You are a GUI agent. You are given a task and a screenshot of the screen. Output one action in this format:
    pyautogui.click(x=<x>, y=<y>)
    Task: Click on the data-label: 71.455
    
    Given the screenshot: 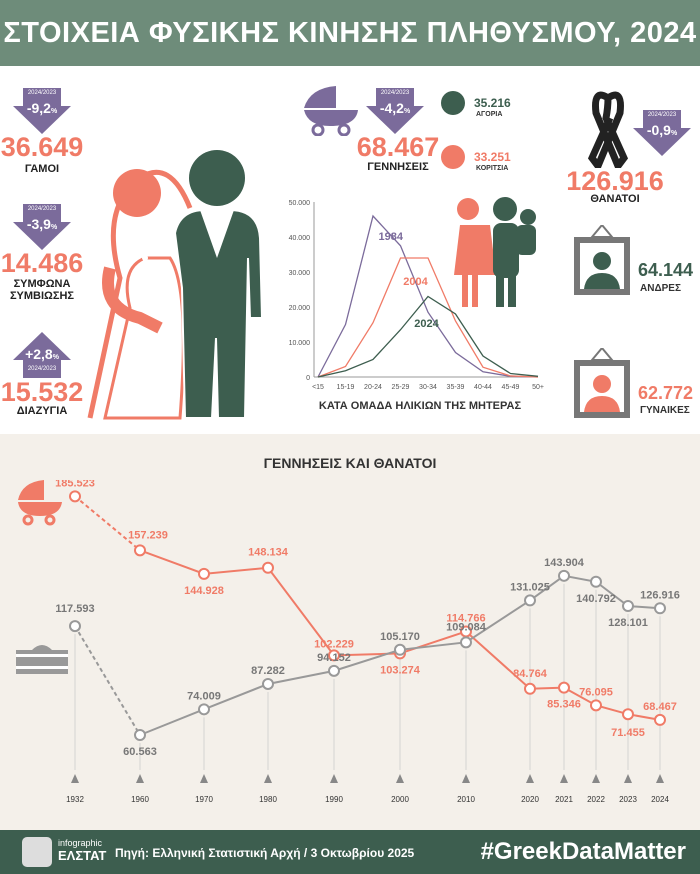 What is the action you would take?
    pyautogui.click(x=628, y=733)
    